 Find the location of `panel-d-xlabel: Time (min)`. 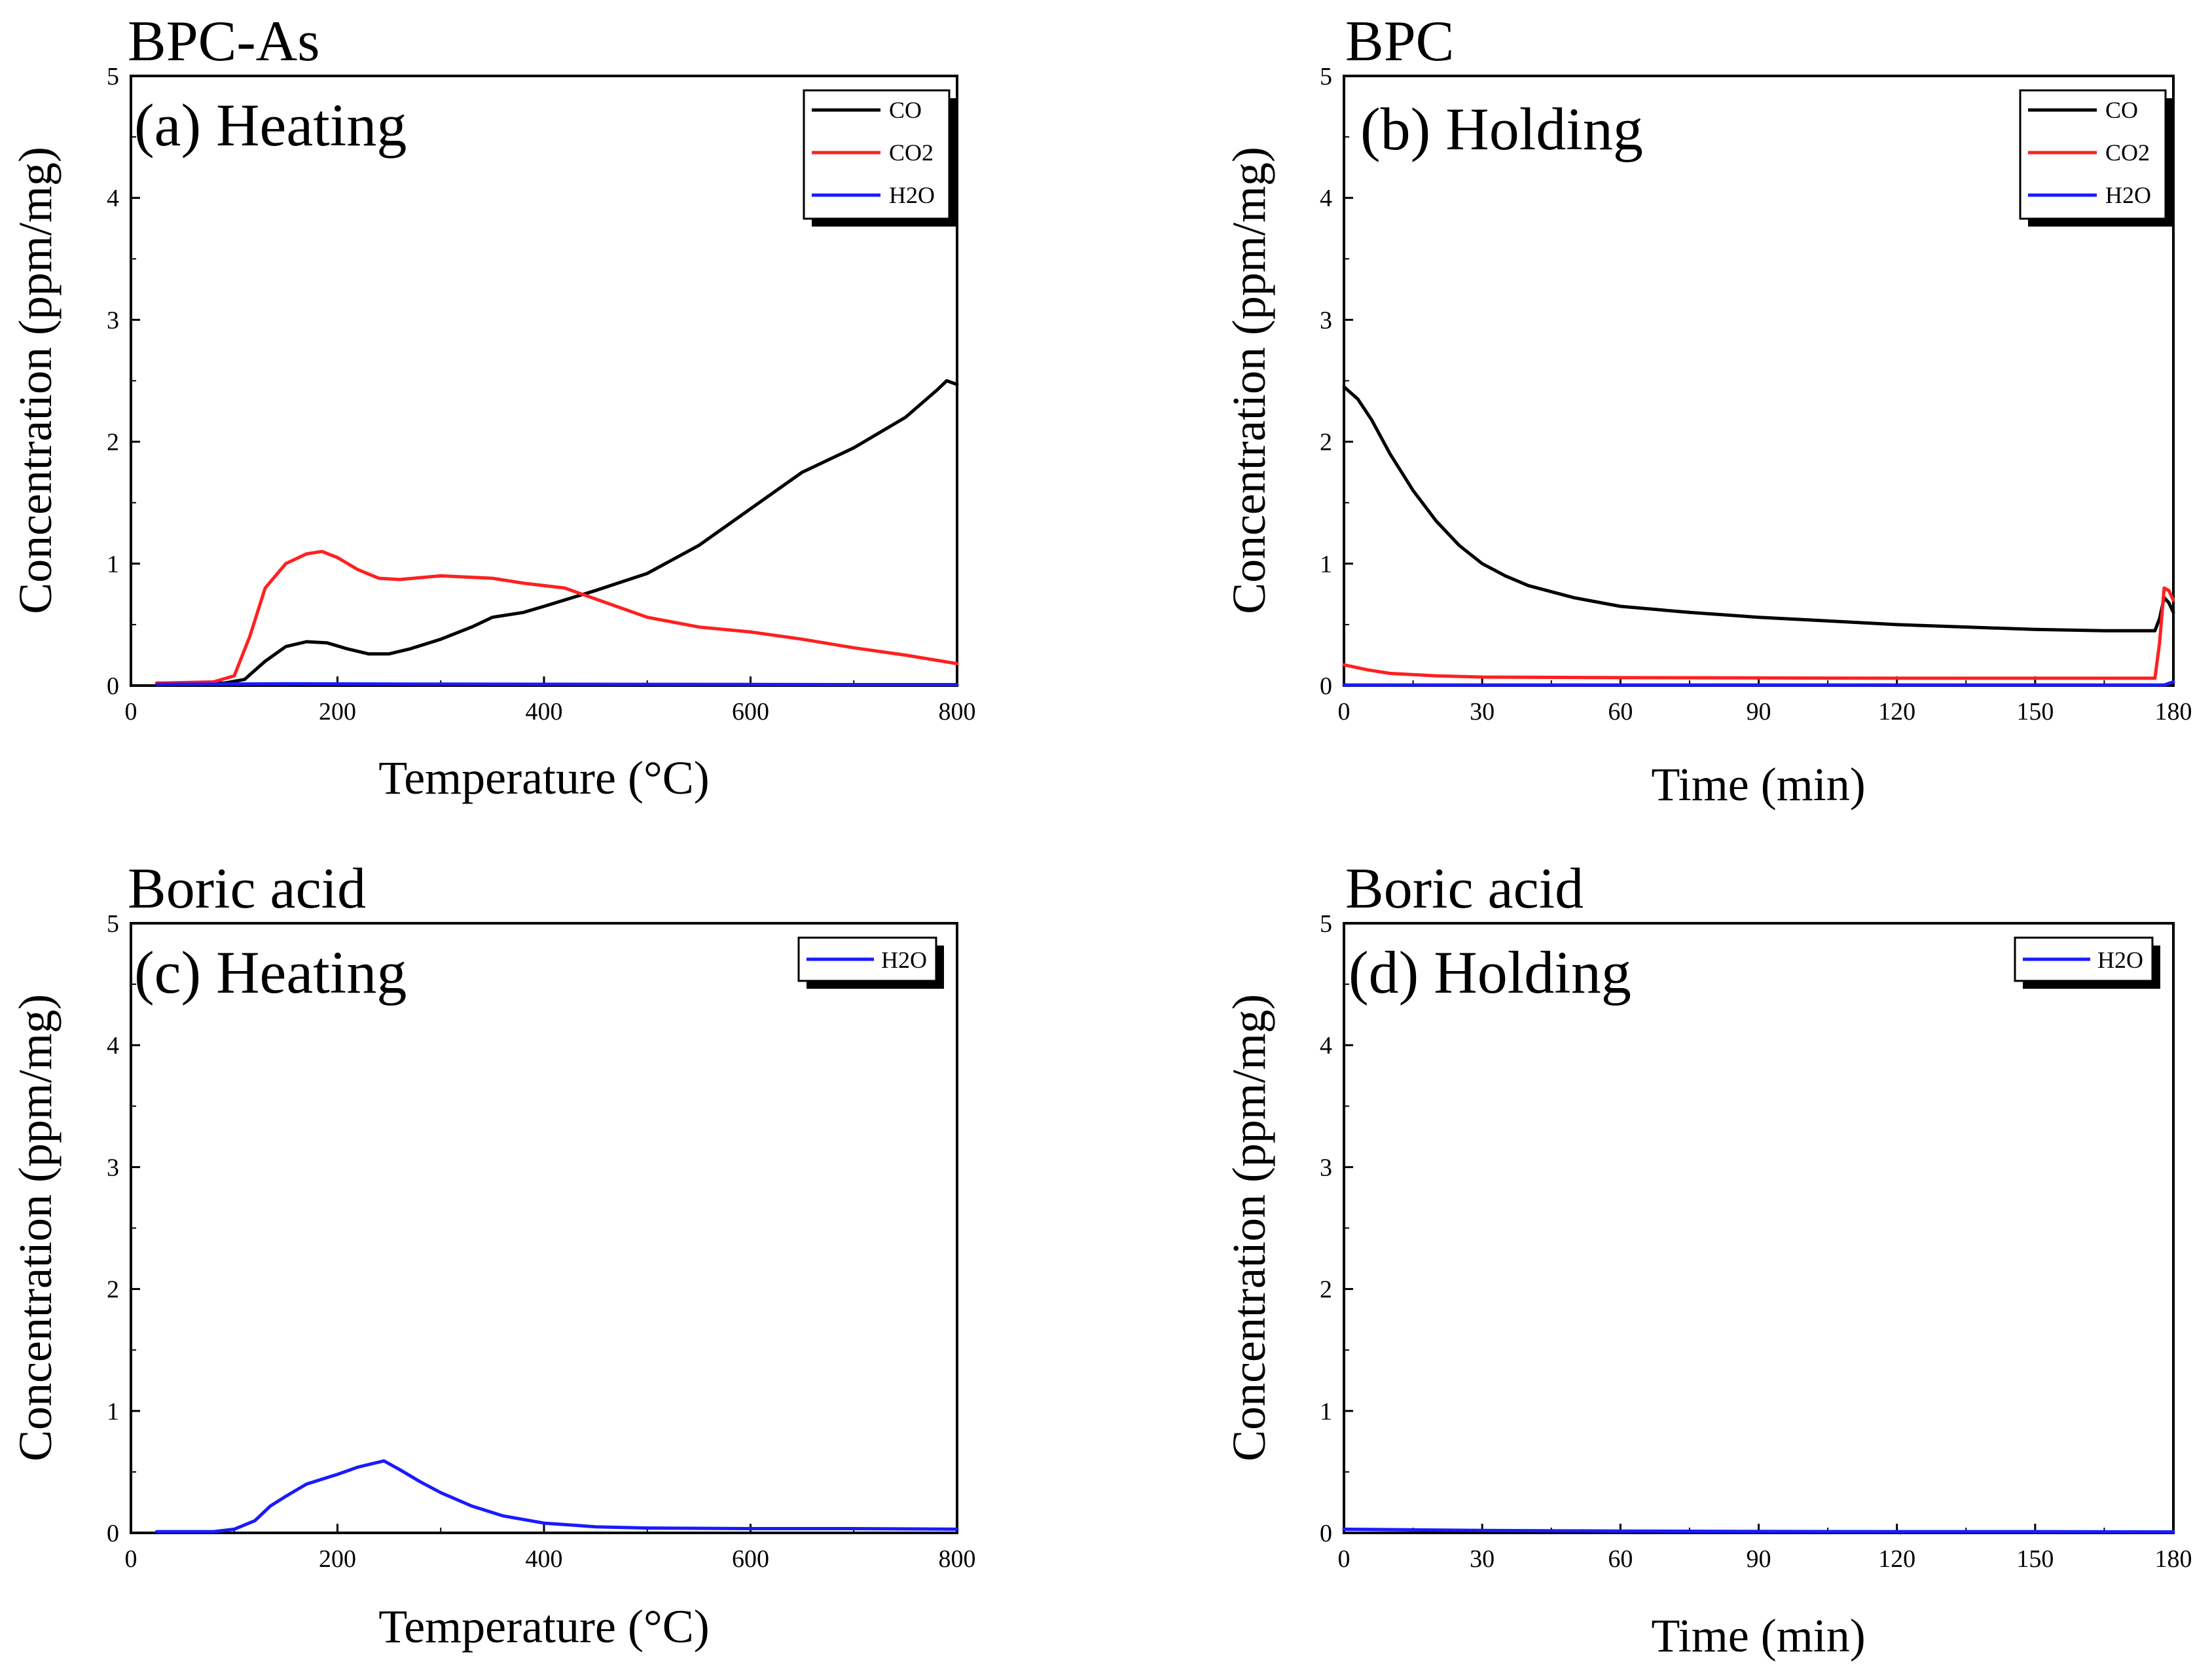

panel-d-xlabel: Time (min) is located at coordinates (1758, 1635).